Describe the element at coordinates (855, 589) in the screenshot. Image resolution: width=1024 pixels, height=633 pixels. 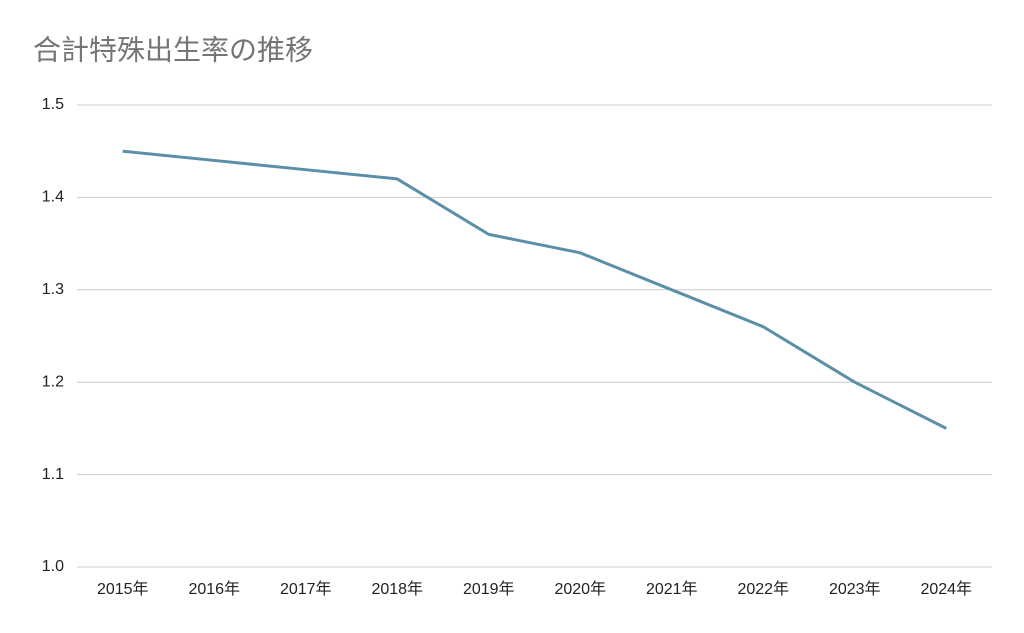
I see `x-tick-label: 2023年` at that location.